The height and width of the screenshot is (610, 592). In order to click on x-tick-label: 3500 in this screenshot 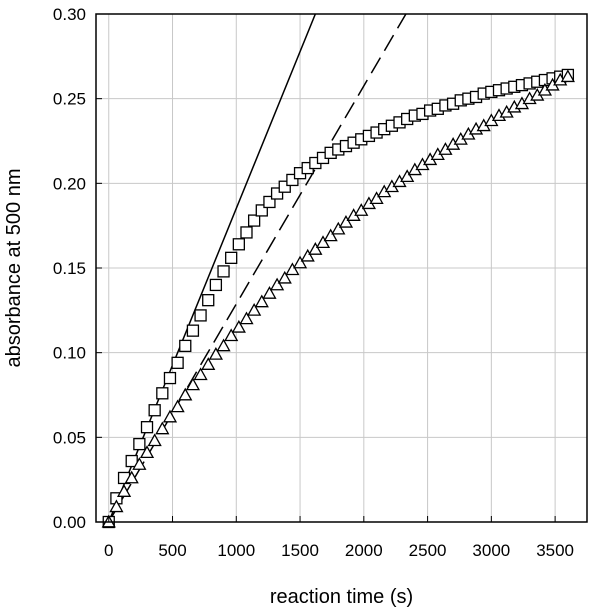, I will do `click(555, 550)`.